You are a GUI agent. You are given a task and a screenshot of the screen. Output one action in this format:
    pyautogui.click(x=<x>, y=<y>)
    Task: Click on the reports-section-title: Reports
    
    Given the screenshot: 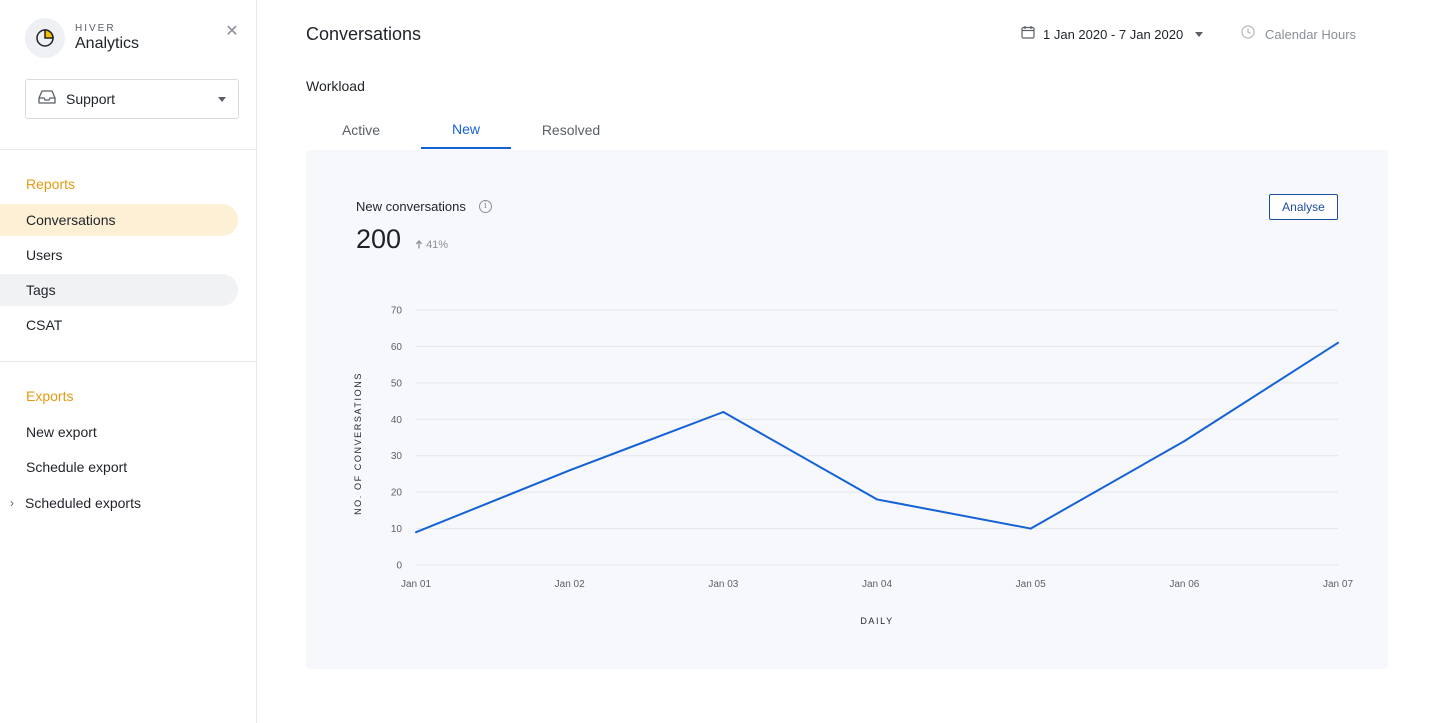 What is the action you would take?
    pyautogui.click(x=51, y=184)
    